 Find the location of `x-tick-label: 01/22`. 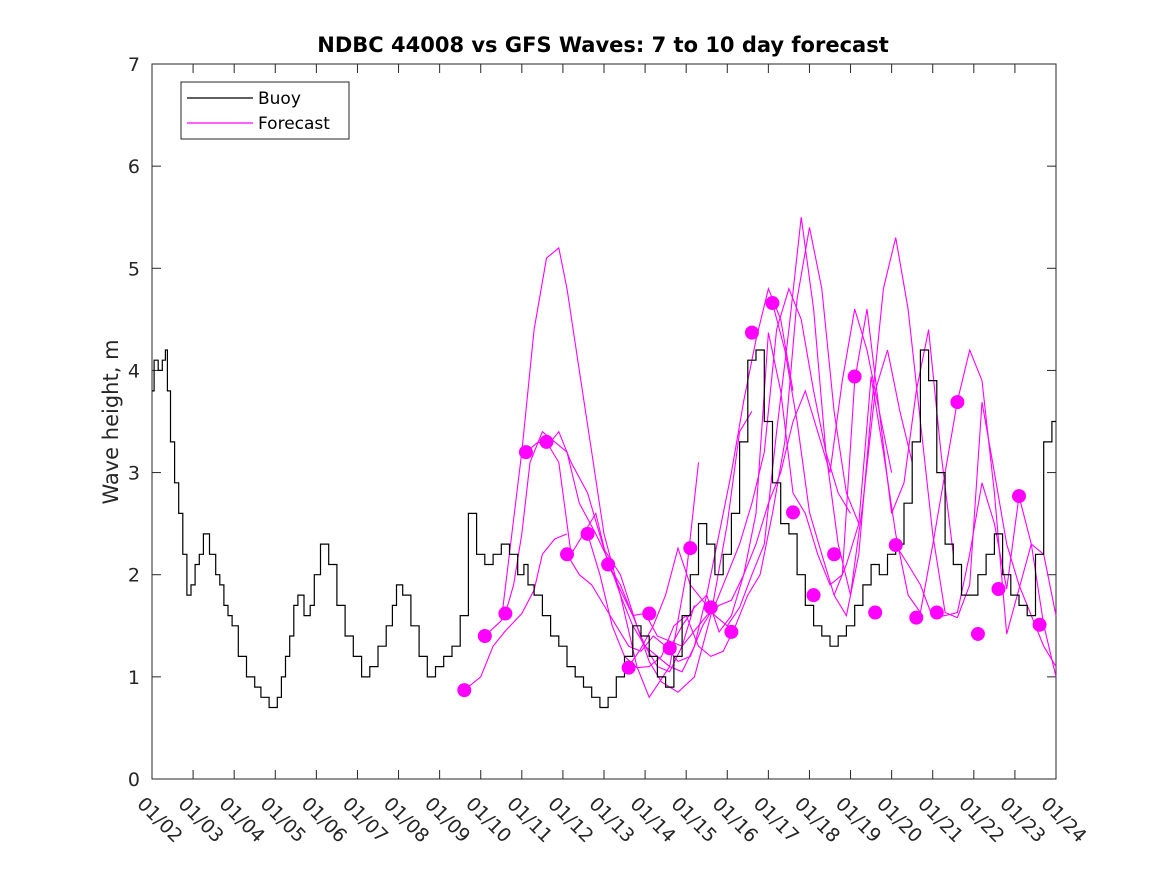

x-tick-label: 01/22 is located at coordinates (981, 820).